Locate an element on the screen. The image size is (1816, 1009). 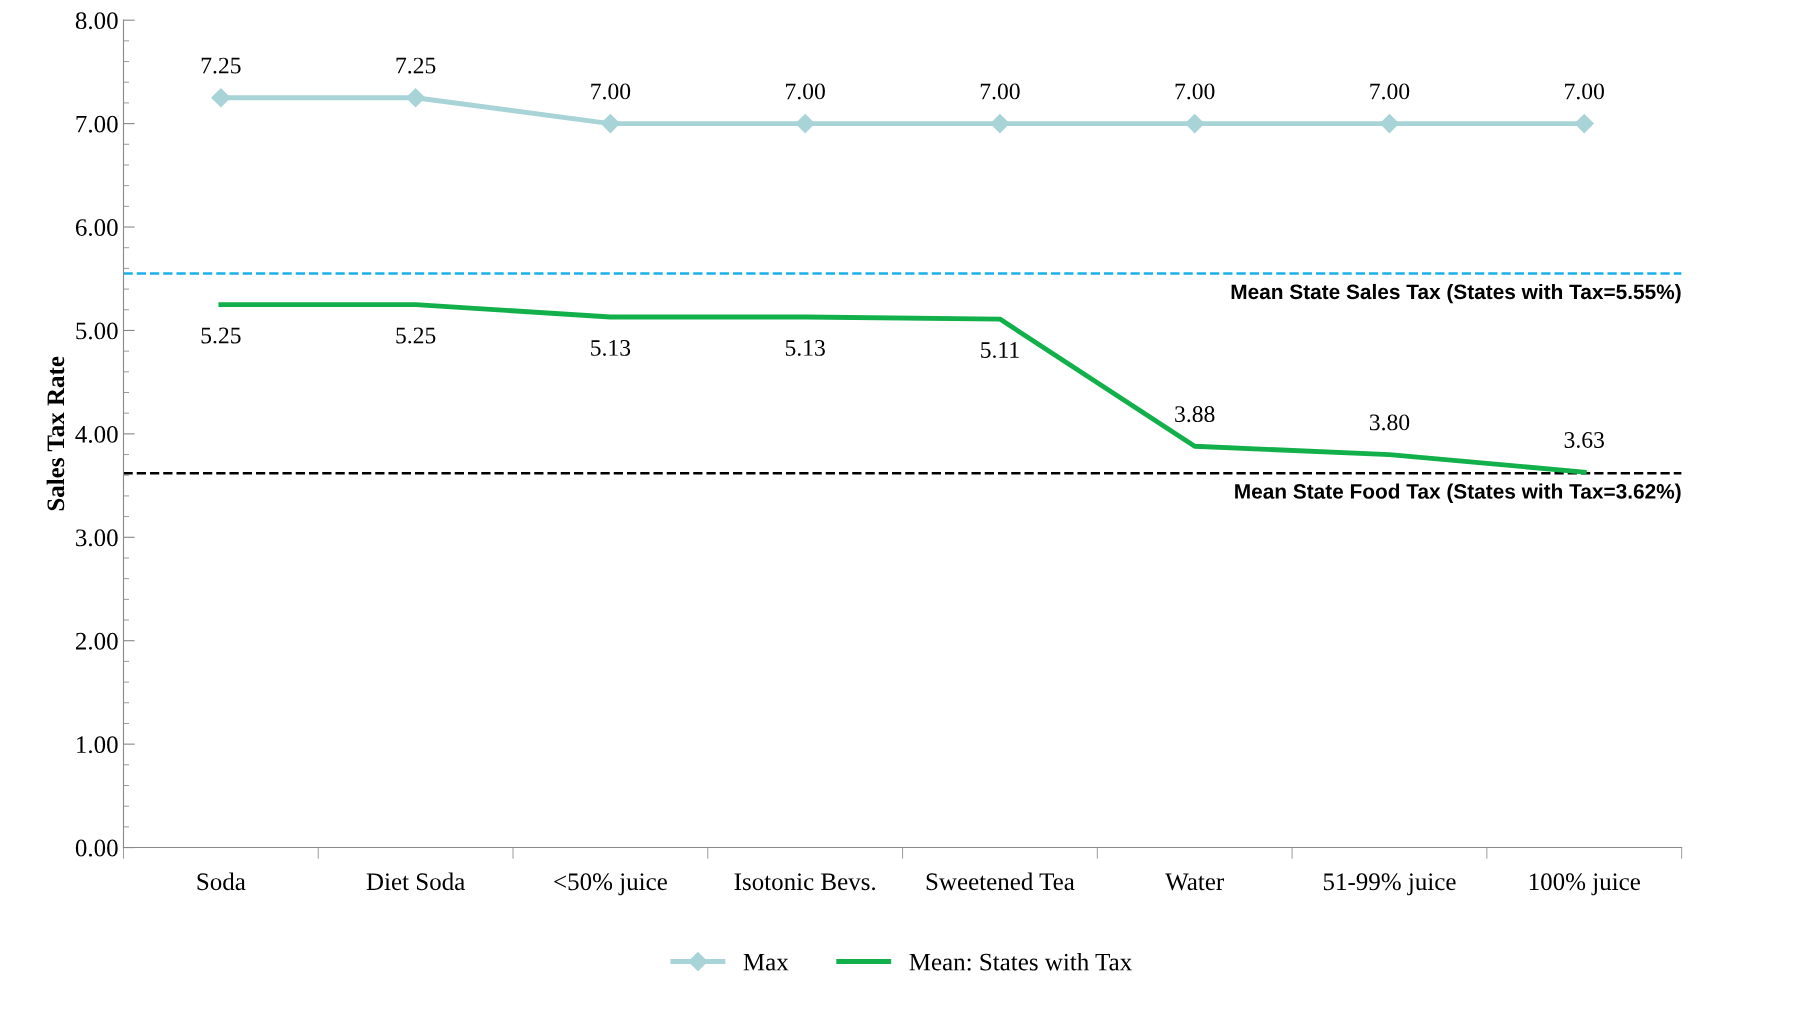
x-tick-label: Isotonic Bevs. is located at coordinates (805, 882).